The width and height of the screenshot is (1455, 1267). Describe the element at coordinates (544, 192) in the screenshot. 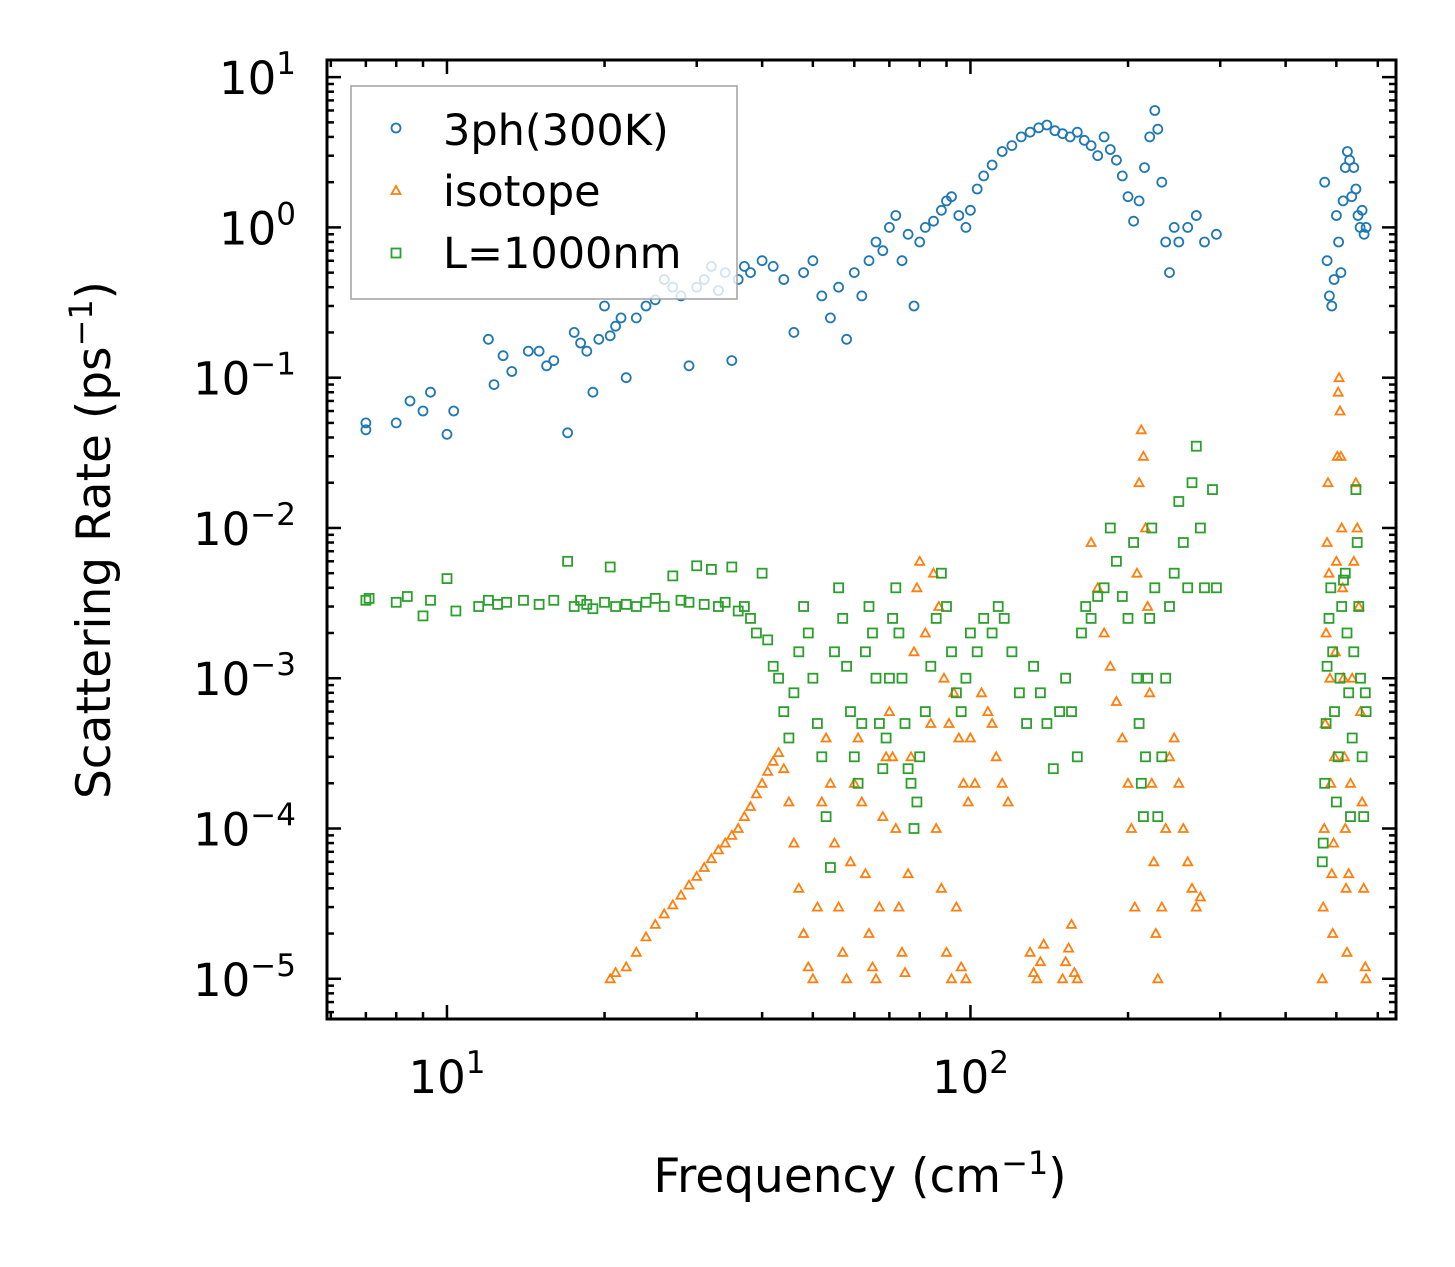

I see `legend-box` at that location.